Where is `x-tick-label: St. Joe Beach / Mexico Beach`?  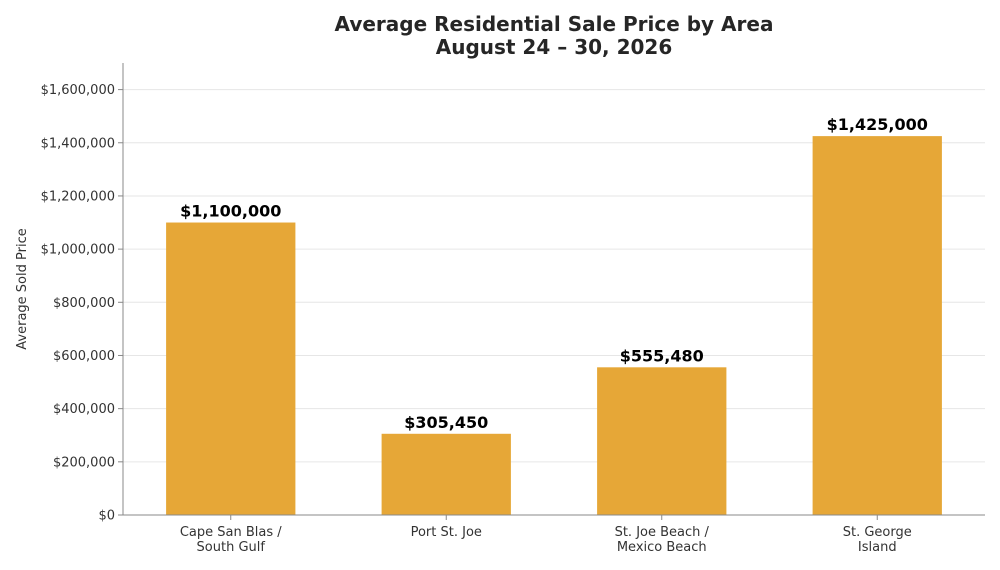 x-tick-label: St. Joe Beach / Mexico Beach is located at coordinates (662, 540).